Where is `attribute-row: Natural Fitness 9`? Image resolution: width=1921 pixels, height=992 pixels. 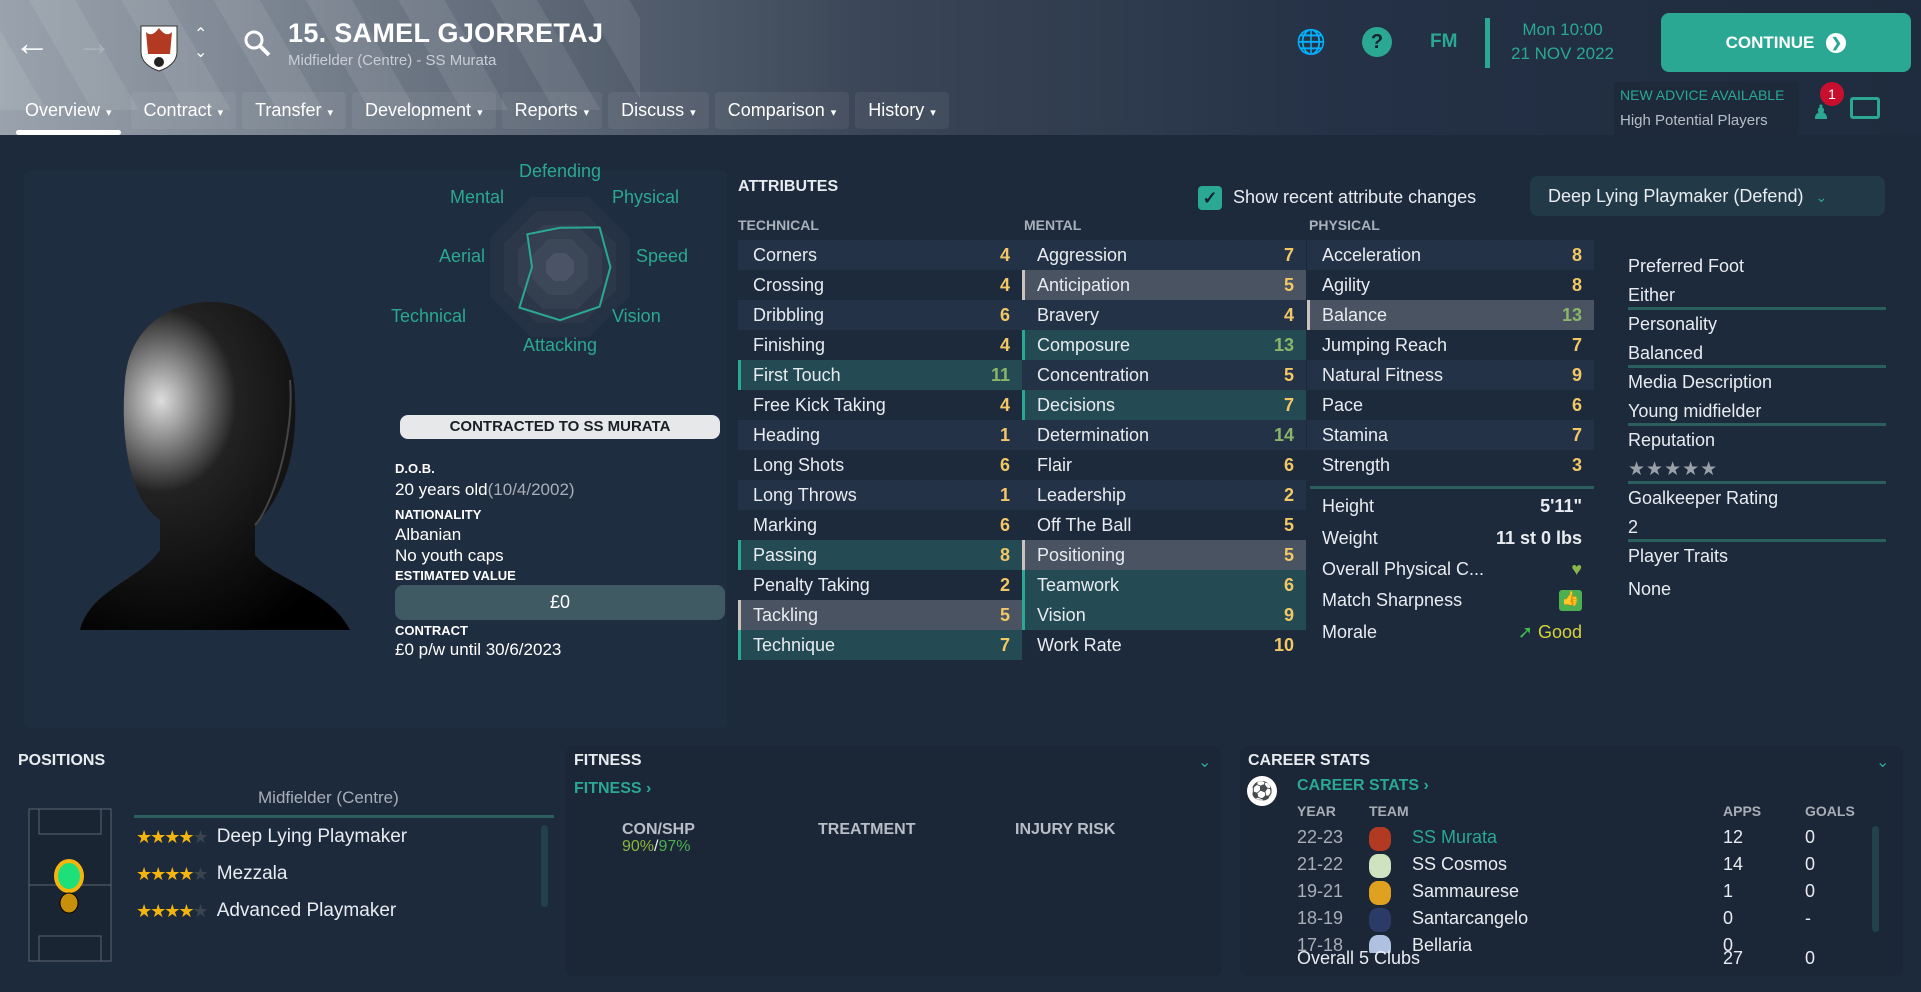
attribute-row: Natural Fitness 9 is located at coordinates (1450, 375).